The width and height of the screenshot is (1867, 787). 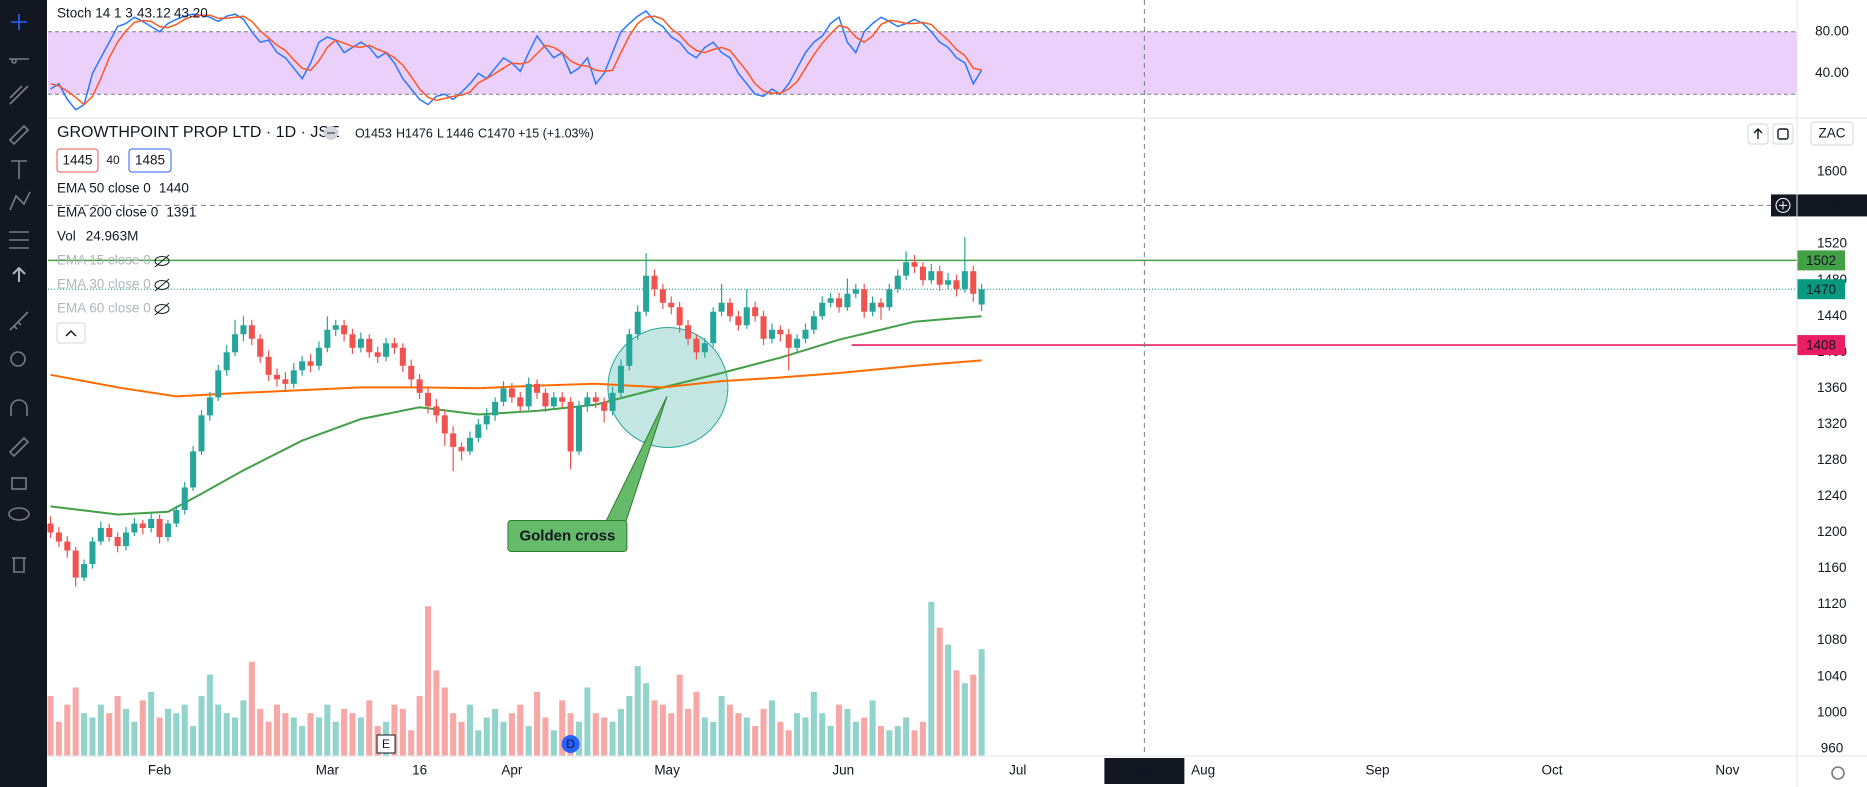 I want to click on hidden-legend-name: EMA 60 close 0, so click(x=104, y=308).